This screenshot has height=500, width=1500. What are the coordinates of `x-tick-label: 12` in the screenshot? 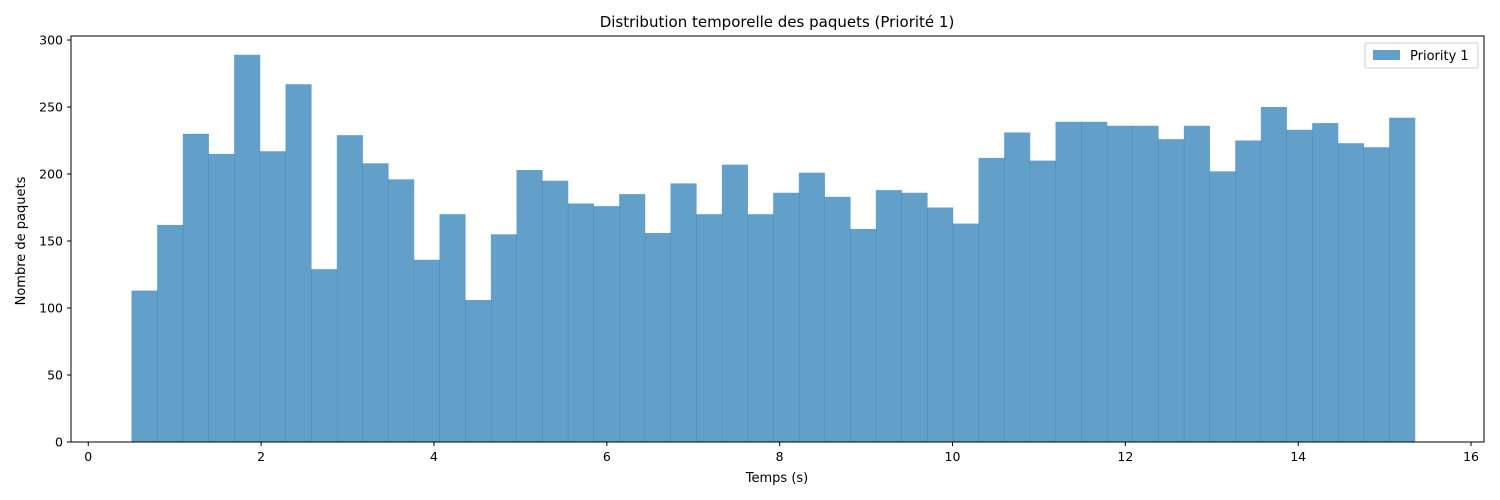 It's located at (1125, 456).